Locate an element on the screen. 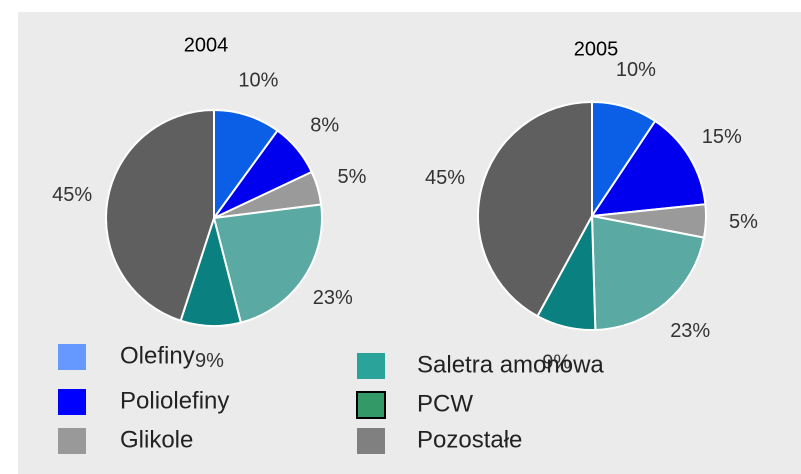 The height and width of the screenshot is (474, 801). legend-label: Olefiny is located at coordinates (157, 355).